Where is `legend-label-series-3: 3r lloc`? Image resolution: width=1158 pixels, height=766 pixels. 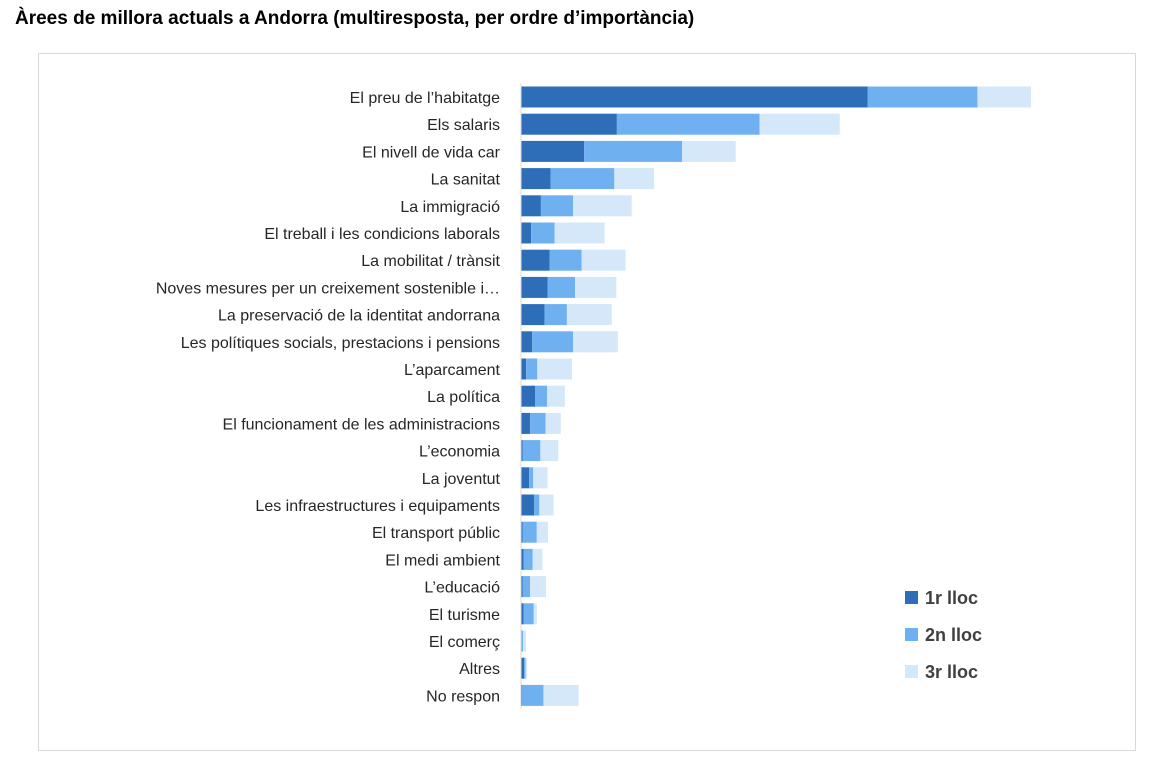 legend-label-series-3: 3r lloc is located at coordinates (951, 672).